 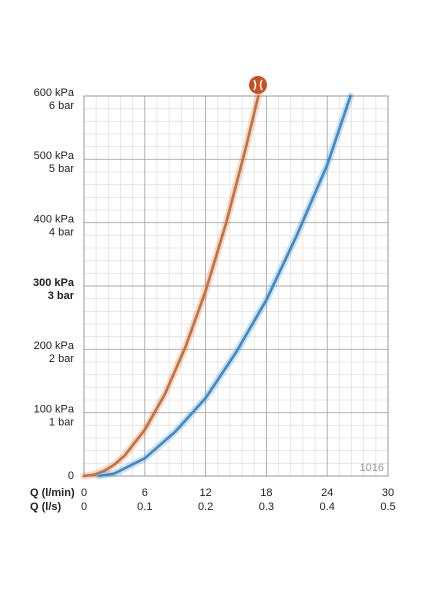 What do you see at coordinates (372, 468) in the screenshot?
I see `code-label: 1016` at bounding box center [372, 468].